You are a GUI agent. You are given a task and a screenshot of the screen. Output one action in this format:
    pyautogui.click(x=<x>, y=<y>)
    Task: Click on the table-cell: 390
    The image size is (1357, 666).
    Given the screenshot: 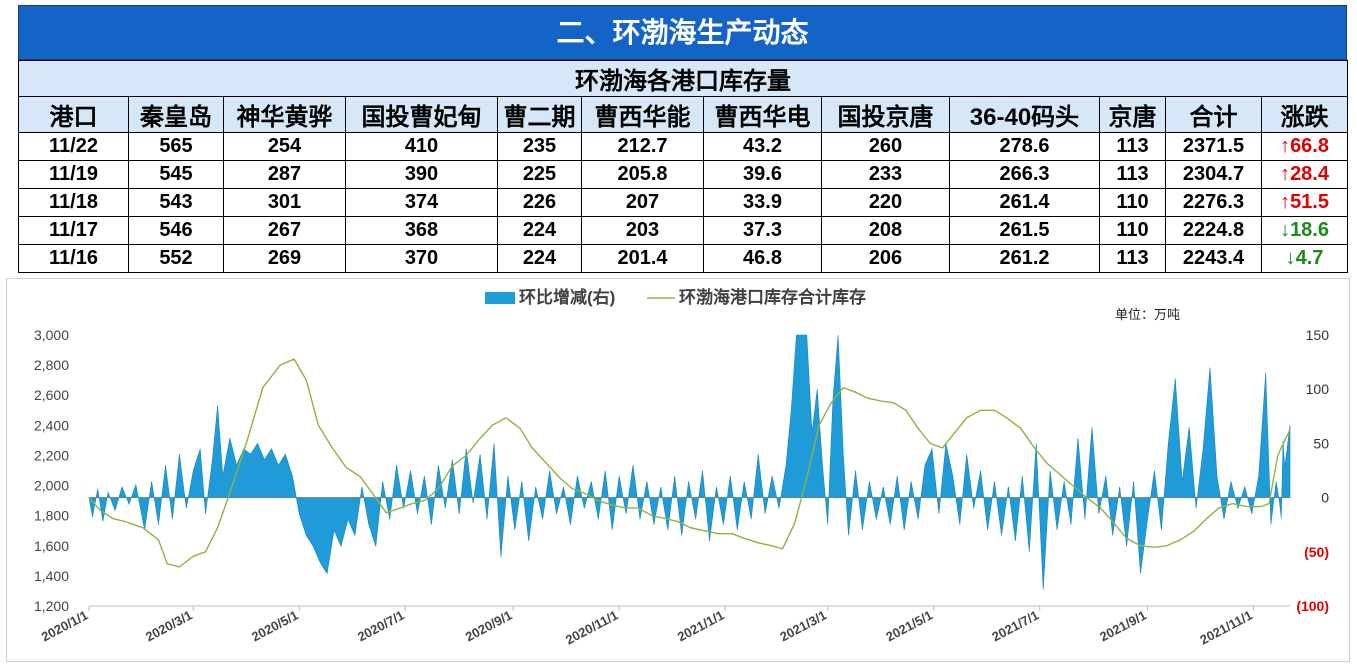 What is the action you would take?
    pyautogui.click(x=421, y=174)
    